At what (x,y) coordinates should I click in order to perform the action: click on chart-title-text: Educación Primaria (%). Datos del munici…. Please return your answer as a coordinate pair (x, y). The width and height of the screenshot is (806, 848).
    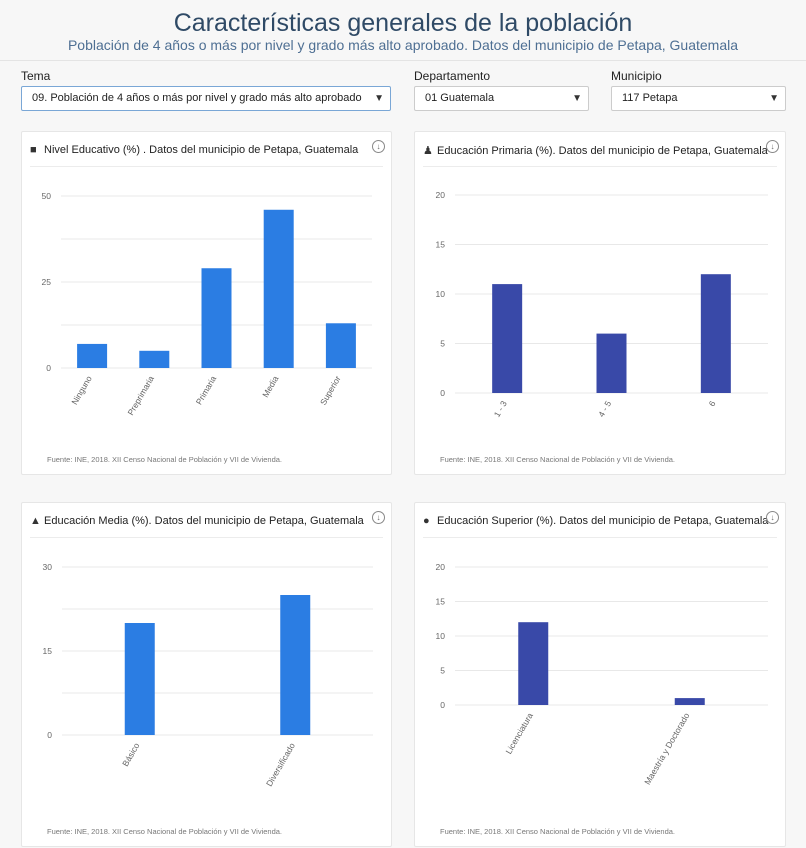
    Looking at the image, I should click on (602, 151).